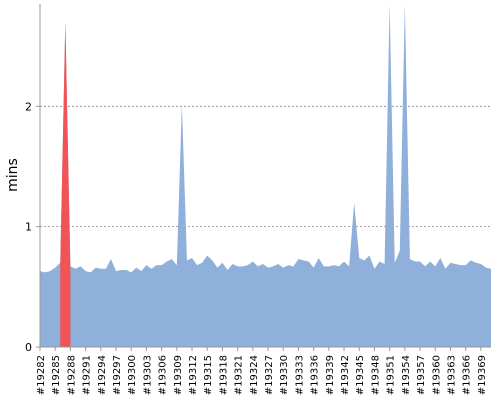  Describe the element at coordinates (436, 375) in the screenshot. I see `x-tick-label: #19360` at that location.